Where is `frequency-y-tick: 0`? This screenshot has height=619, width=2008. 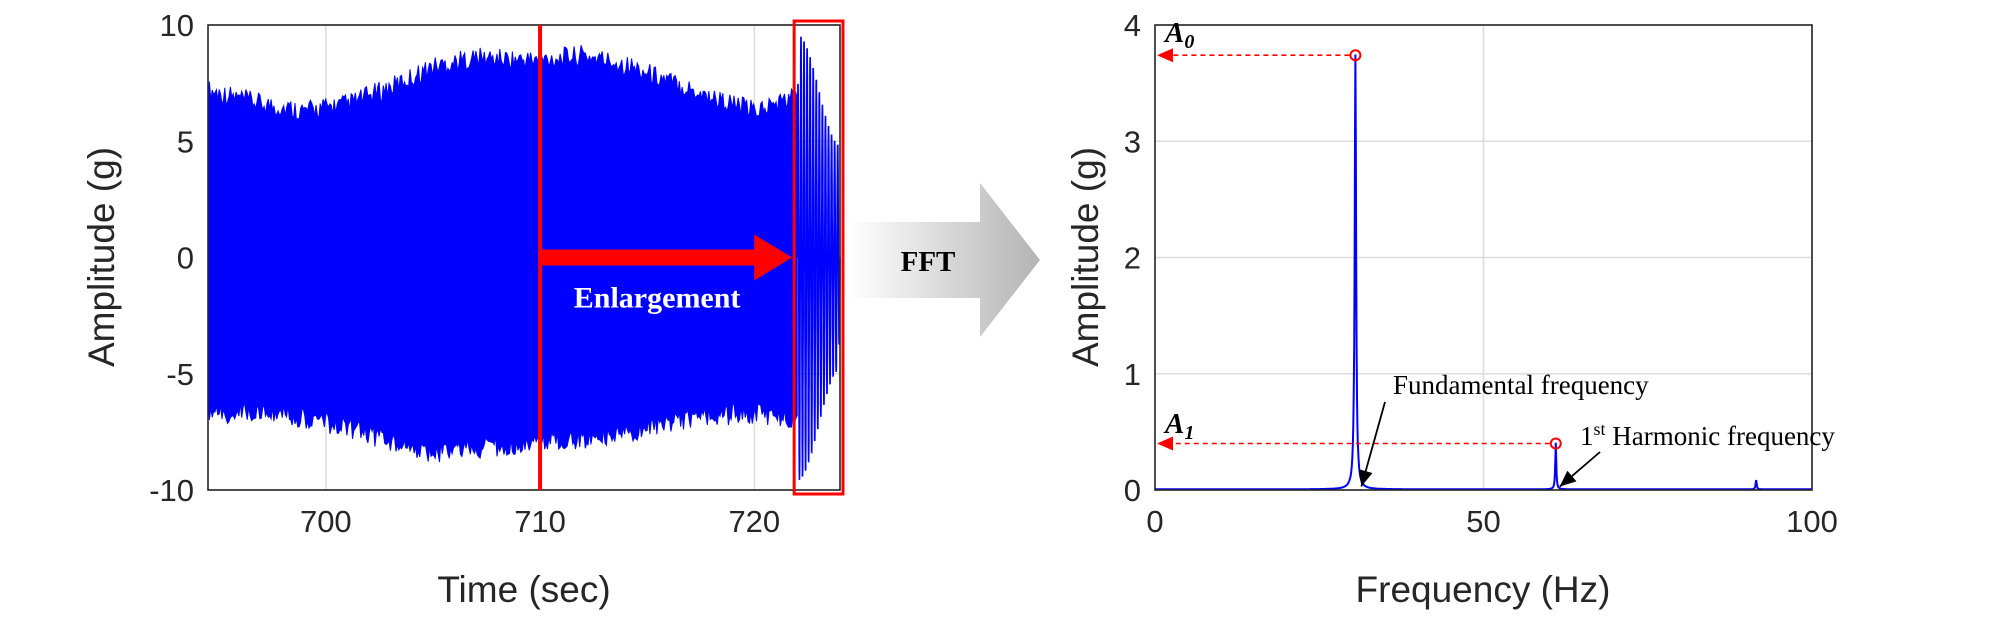 frequency-y-tick: 0 is located at coordinates (1132, 490).